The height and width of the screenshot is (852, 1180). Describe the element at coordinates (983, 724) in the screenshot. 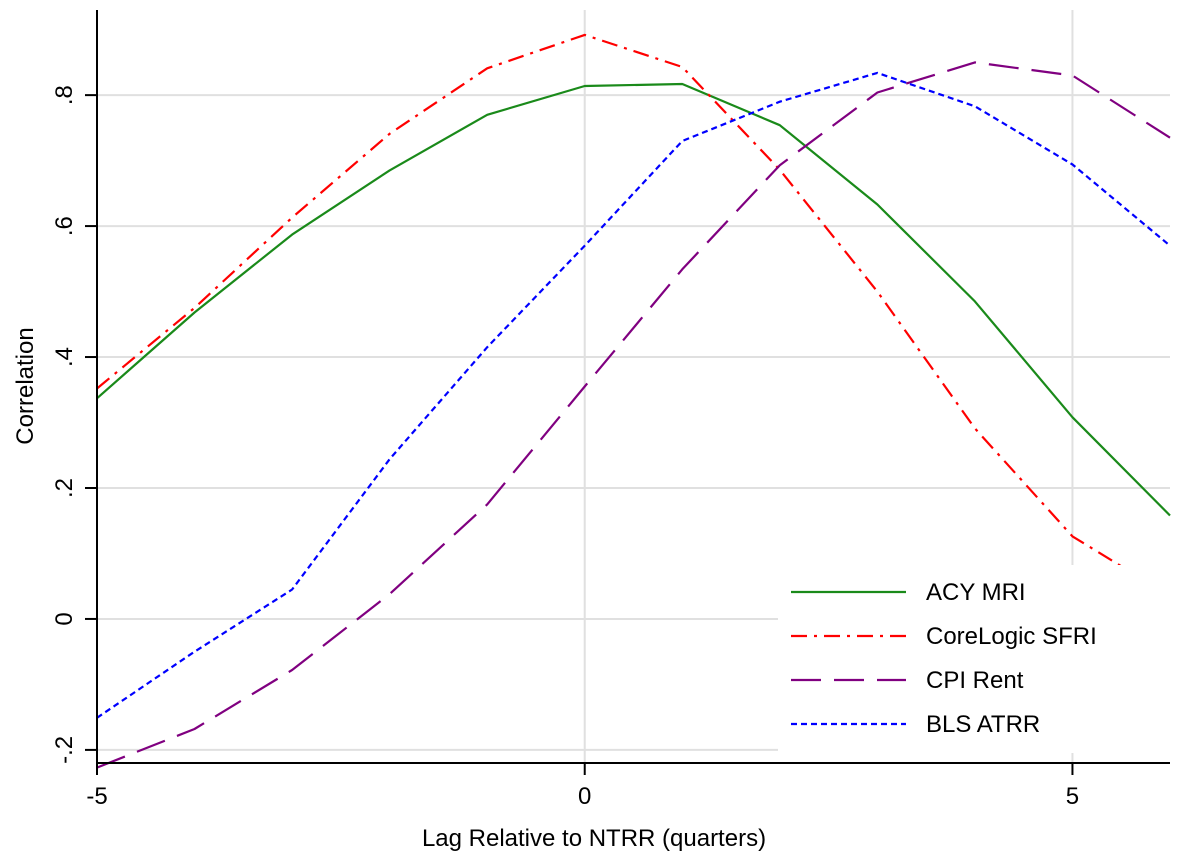

I see `legend-label: BLS ATRR` at that location.